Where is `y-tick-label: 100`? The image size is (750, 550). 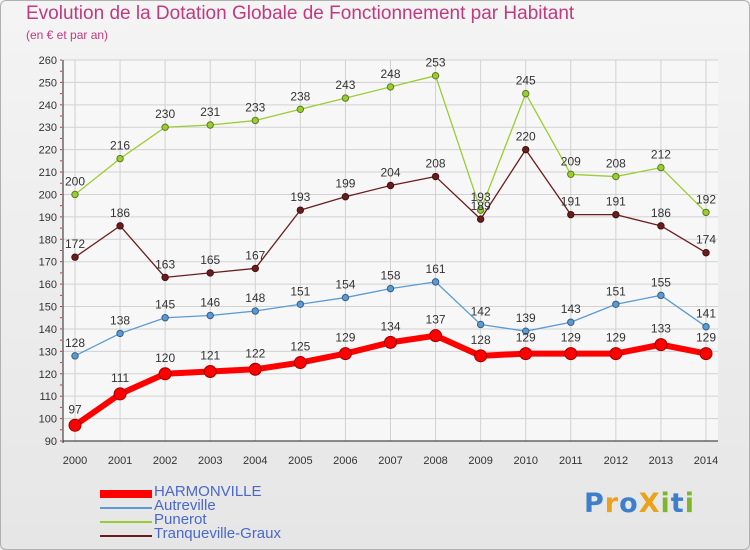 y-tick-label: 100 is located at coordinates (48, 420).